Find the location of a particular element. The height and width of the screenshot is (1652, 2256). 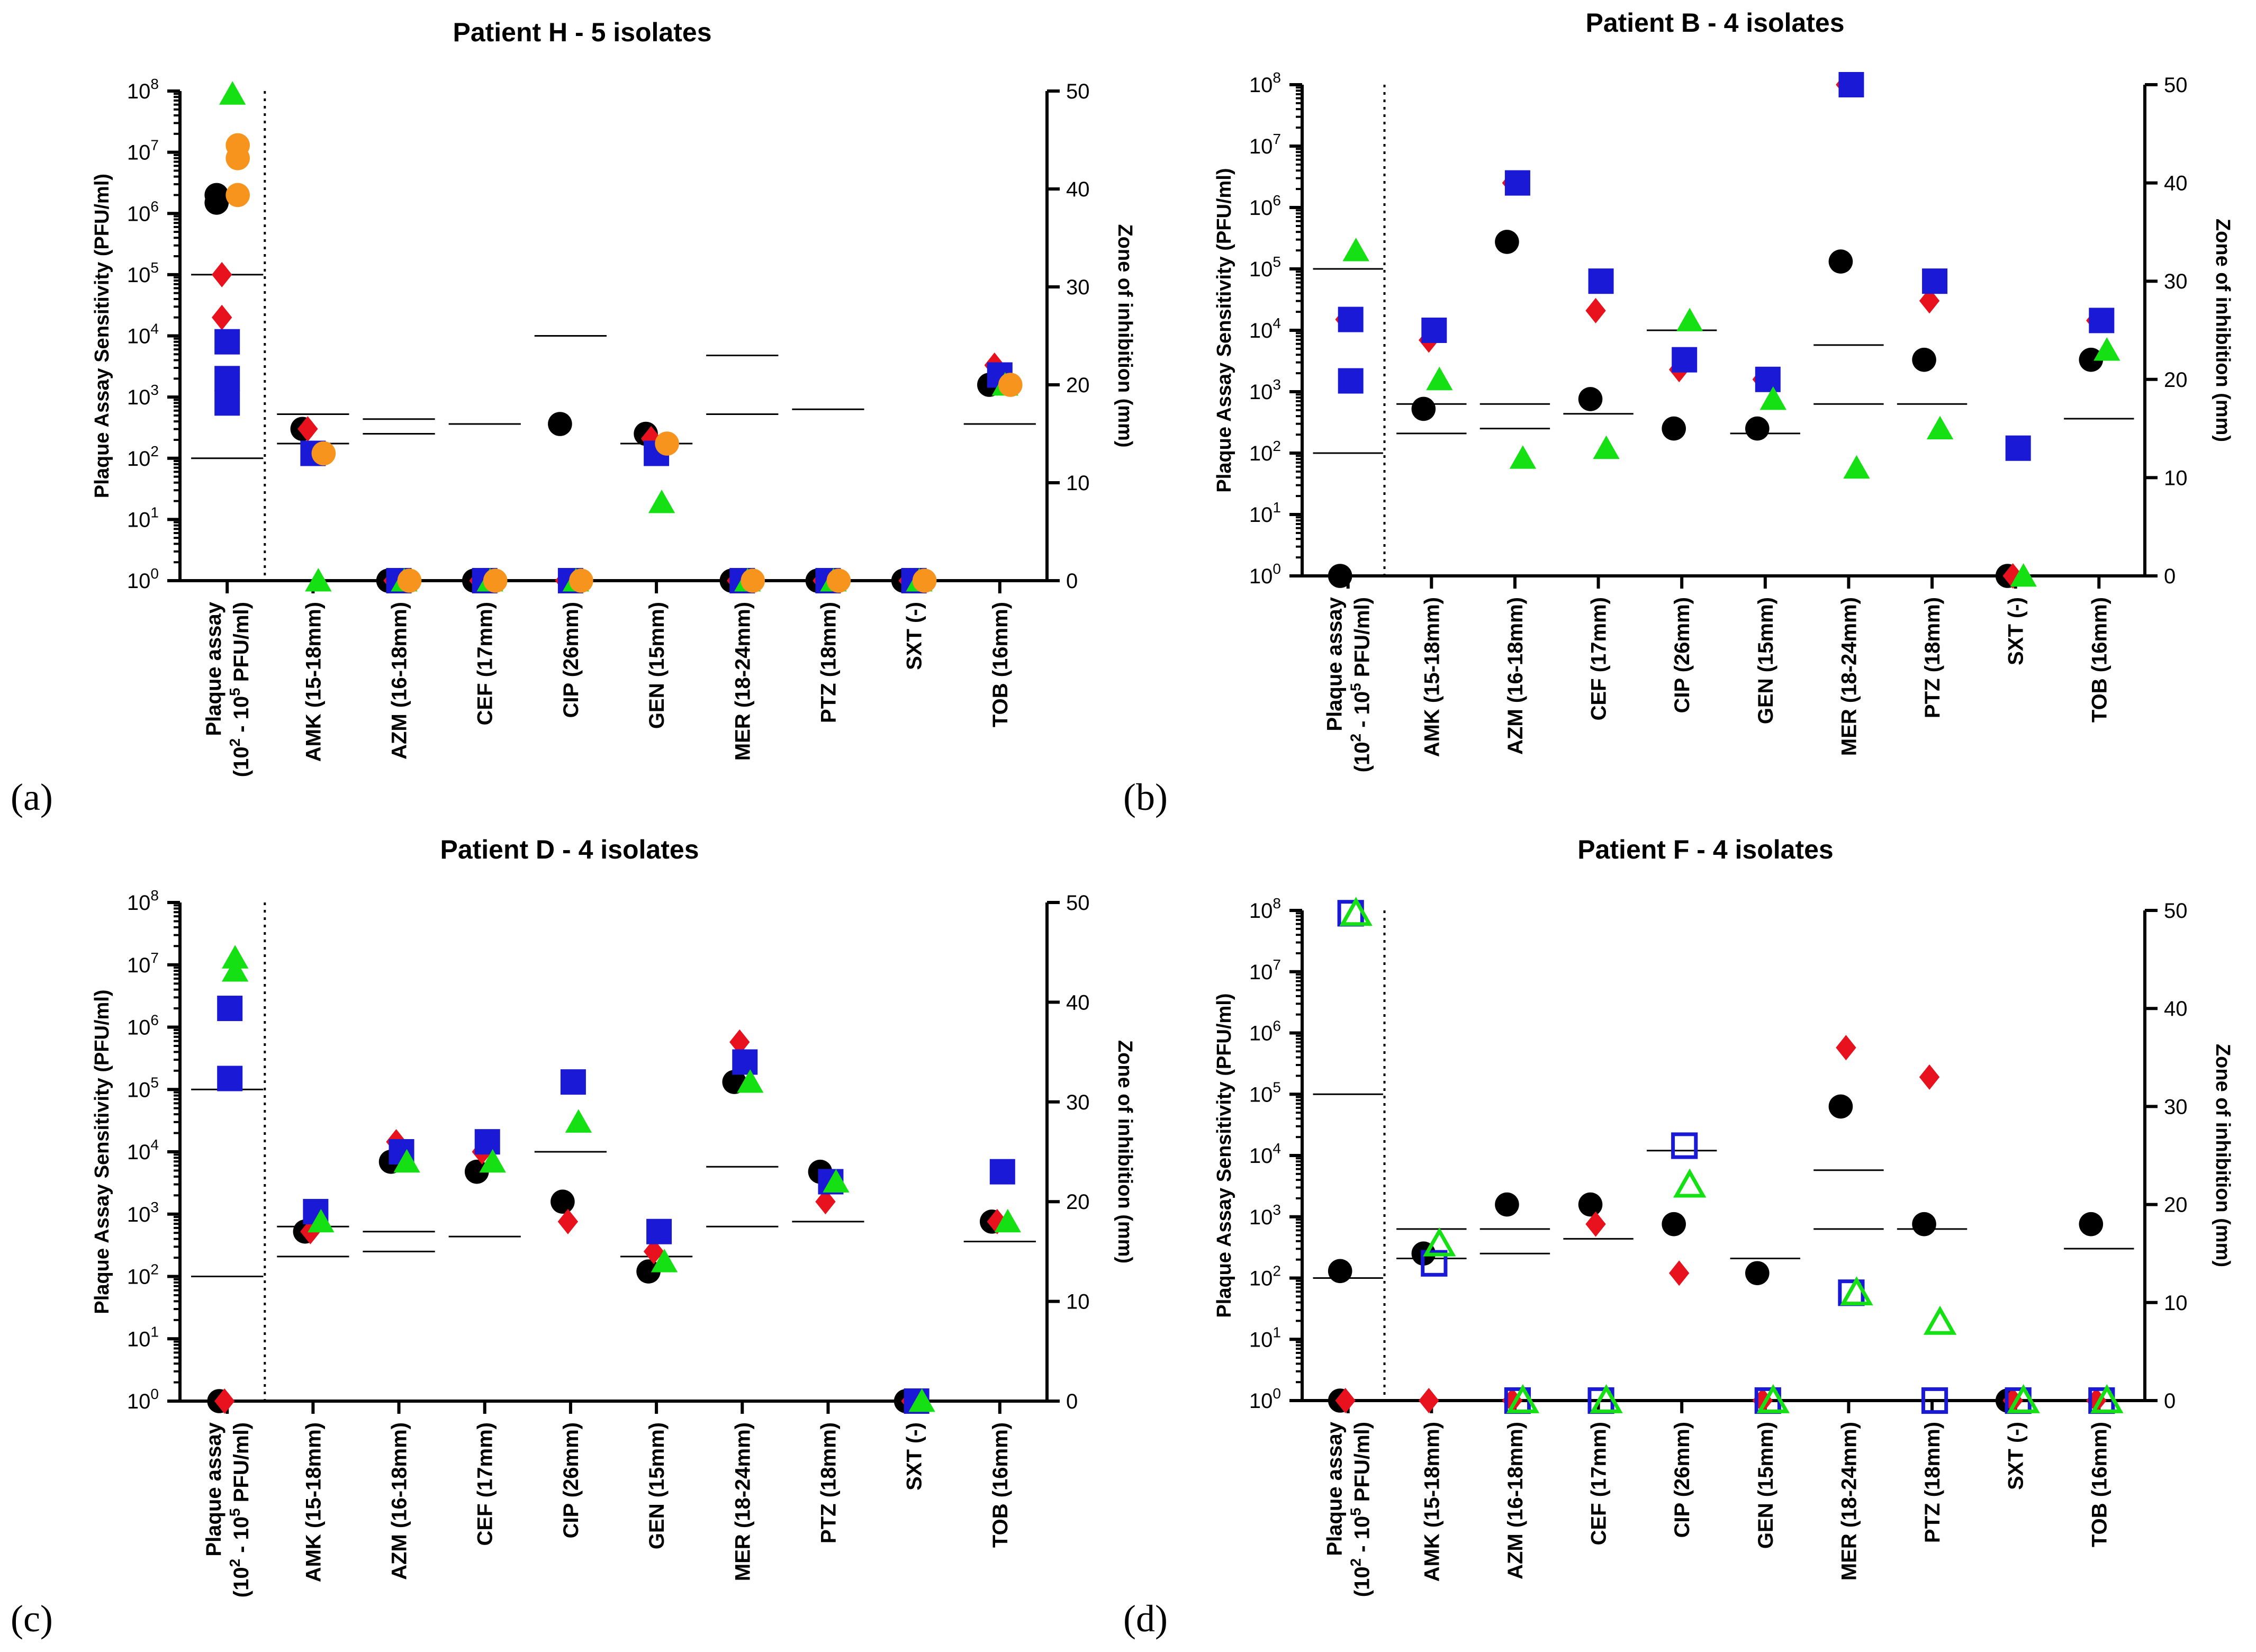

y-tick-exponent: 5 is located at coordinates (154, 267).